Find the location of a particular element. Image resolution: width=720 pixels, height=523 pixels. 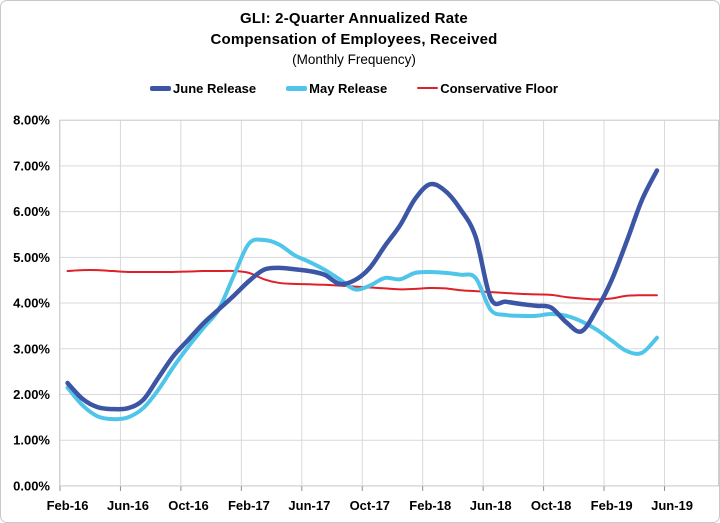

chart-subtitle: Compensation of Employees, Received is located at coordinates (354, 39).